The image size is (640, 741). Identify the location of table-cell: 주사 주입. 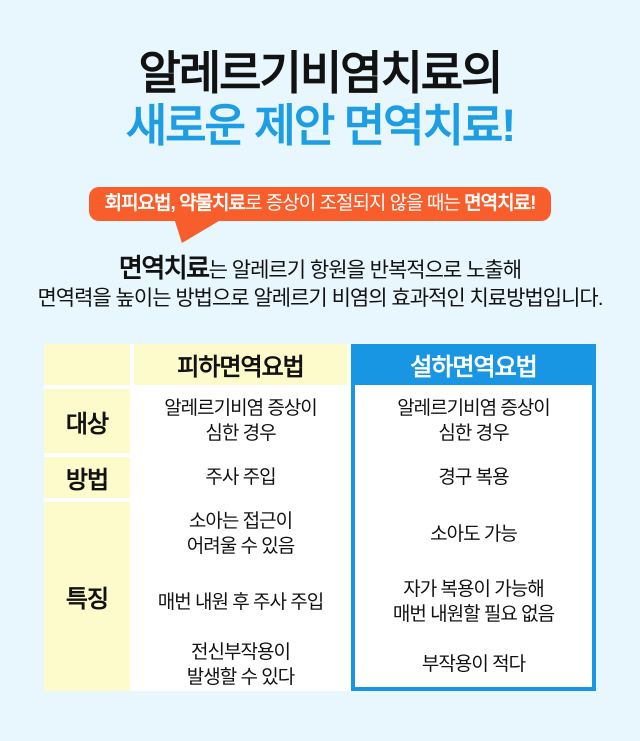
(240, 477).